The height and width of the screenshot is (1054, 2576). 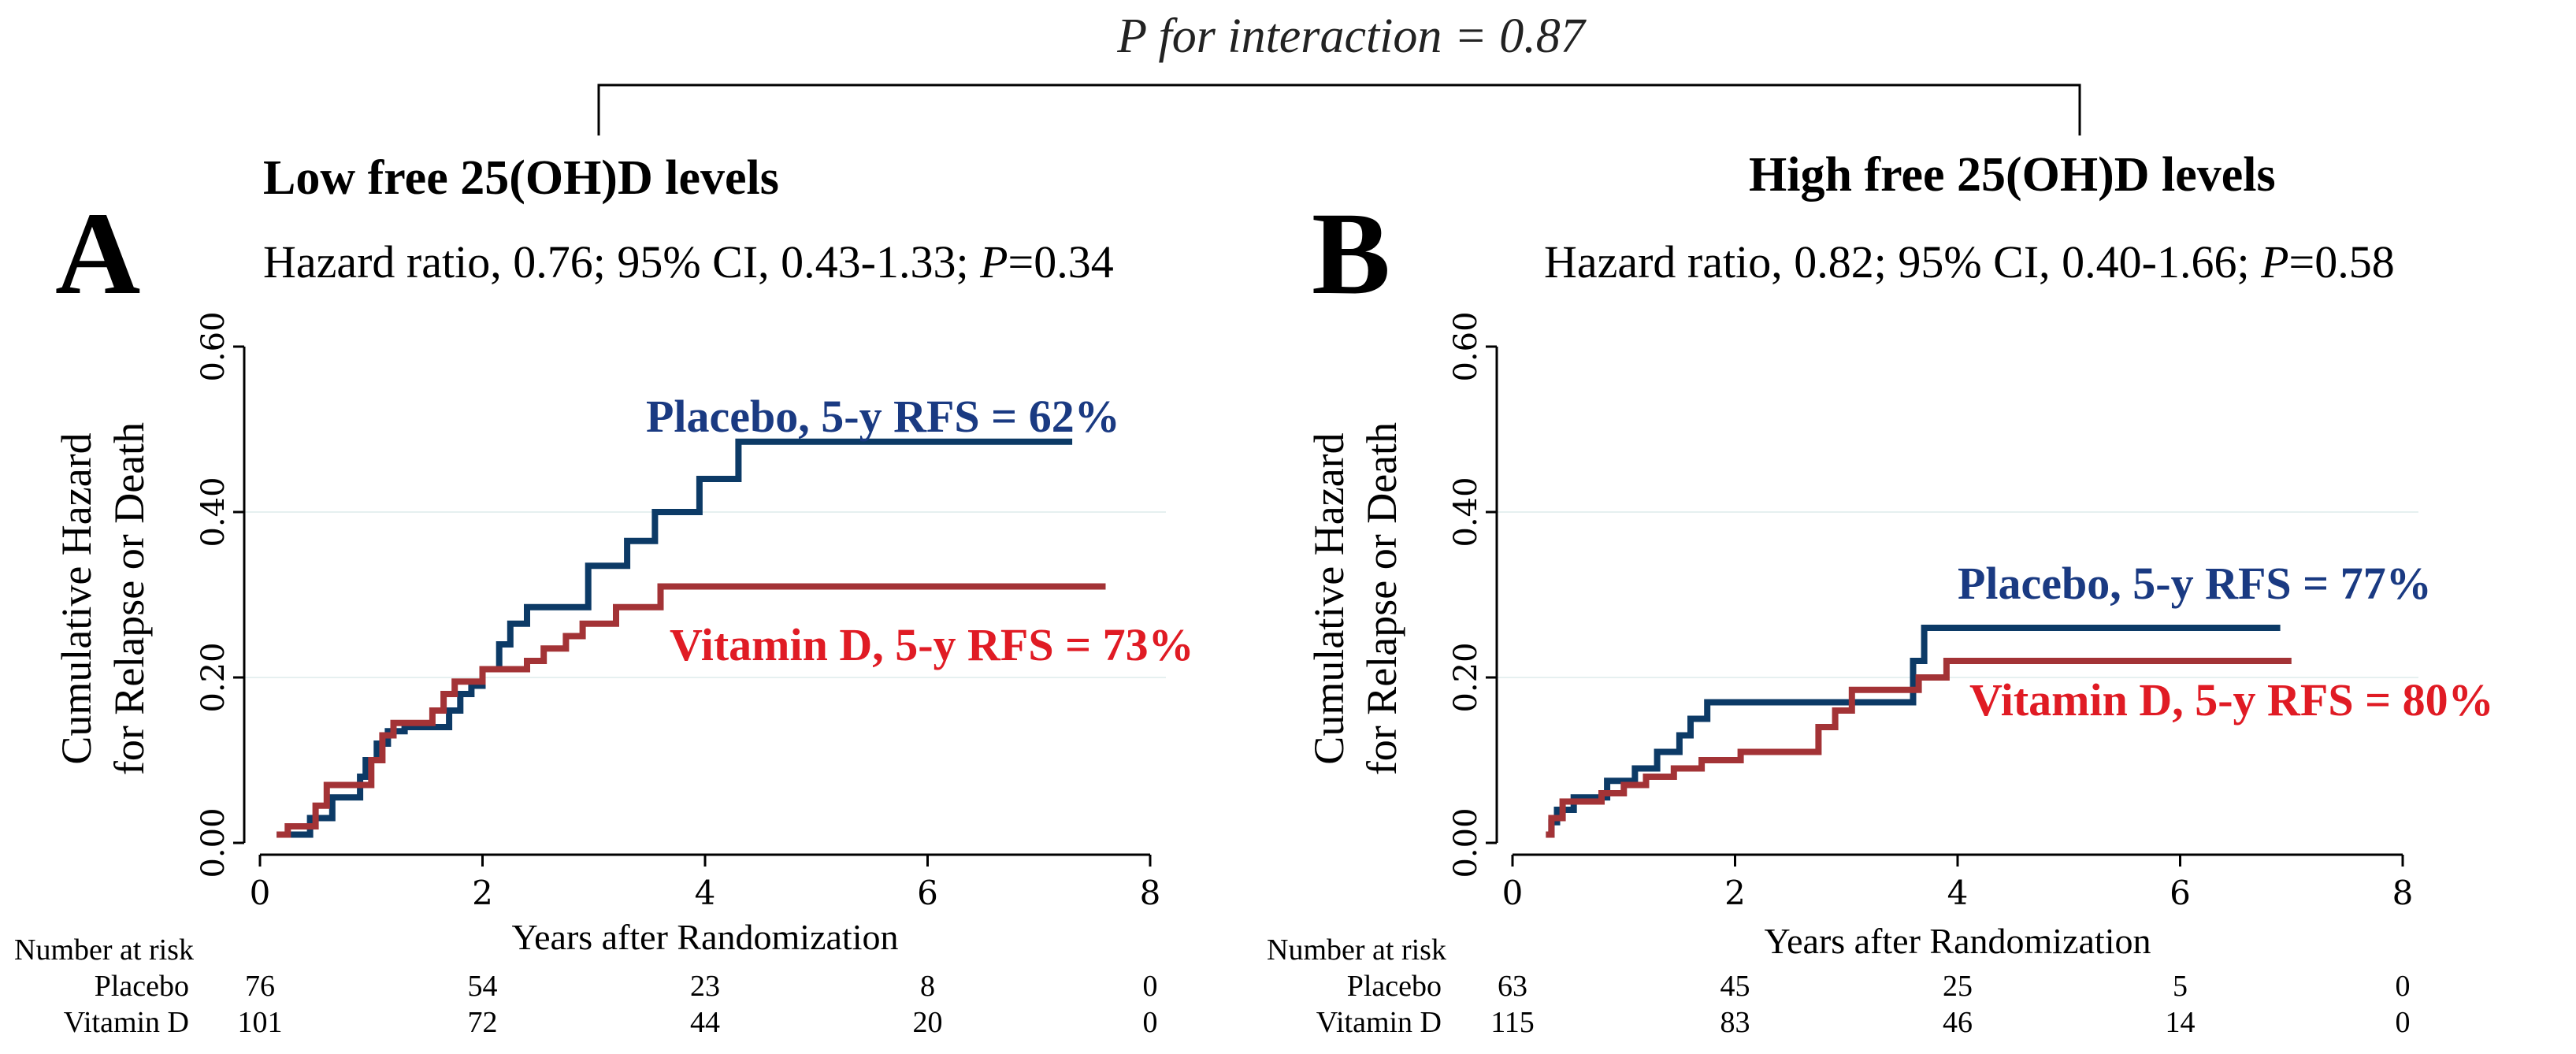 I want to click on panel-a-letter: A, so click(x=97, y=253).